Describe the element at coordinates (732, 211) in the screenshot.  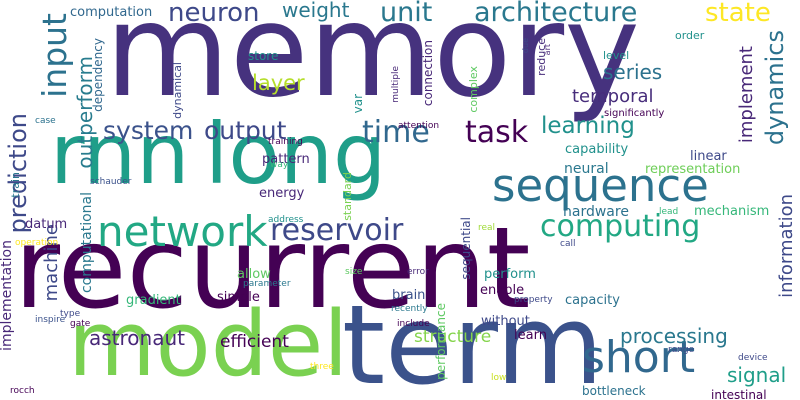
I see `word-mechanism: mechanism` at that location.